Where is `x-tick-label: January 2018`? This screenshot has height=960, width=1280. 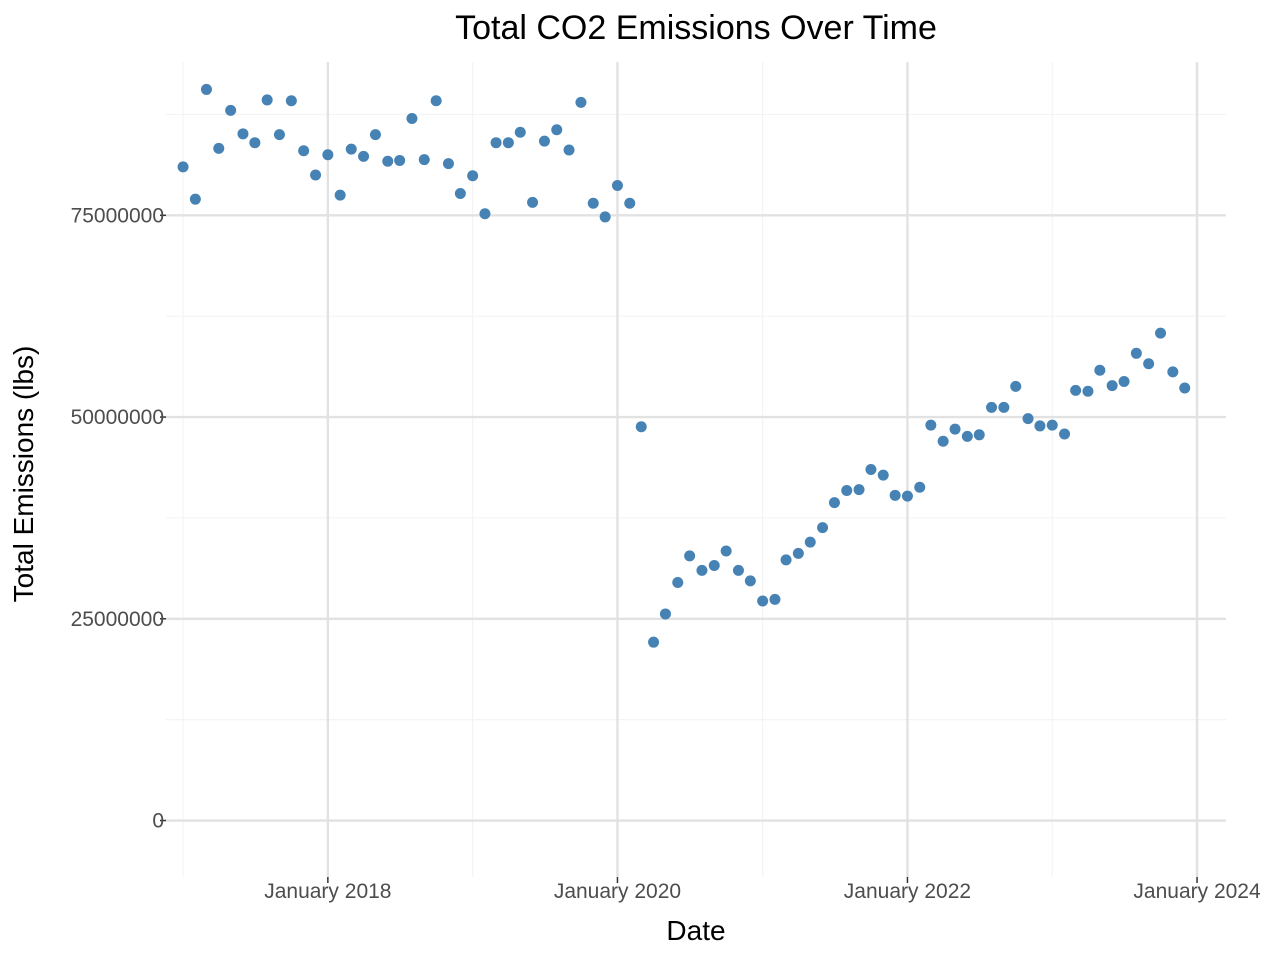
x-tick-label: January 2018 is located at coordinates (327, 891).